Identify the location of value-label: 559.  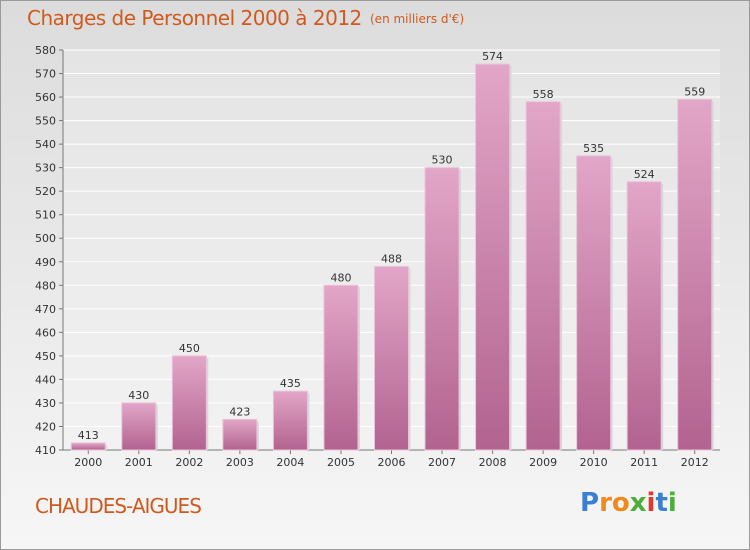
(694, 91).